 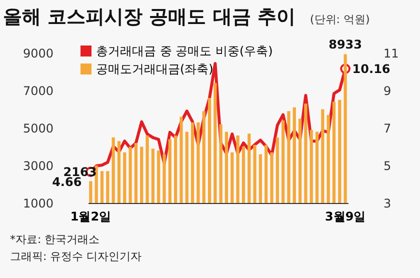 What do you see at coordinates (76, 256) in the screenshot?
I see `text: 그래픽: 유정수 디자인기자` at bounding box center [76, 256].